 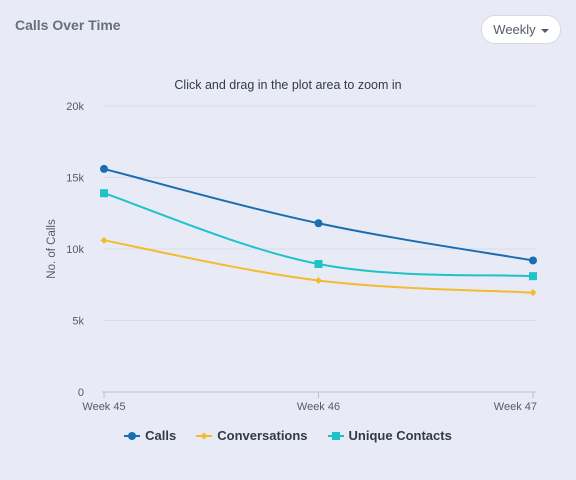 I want to click on chart-card-title: Calls Over Time, so click(x=68, y=25).